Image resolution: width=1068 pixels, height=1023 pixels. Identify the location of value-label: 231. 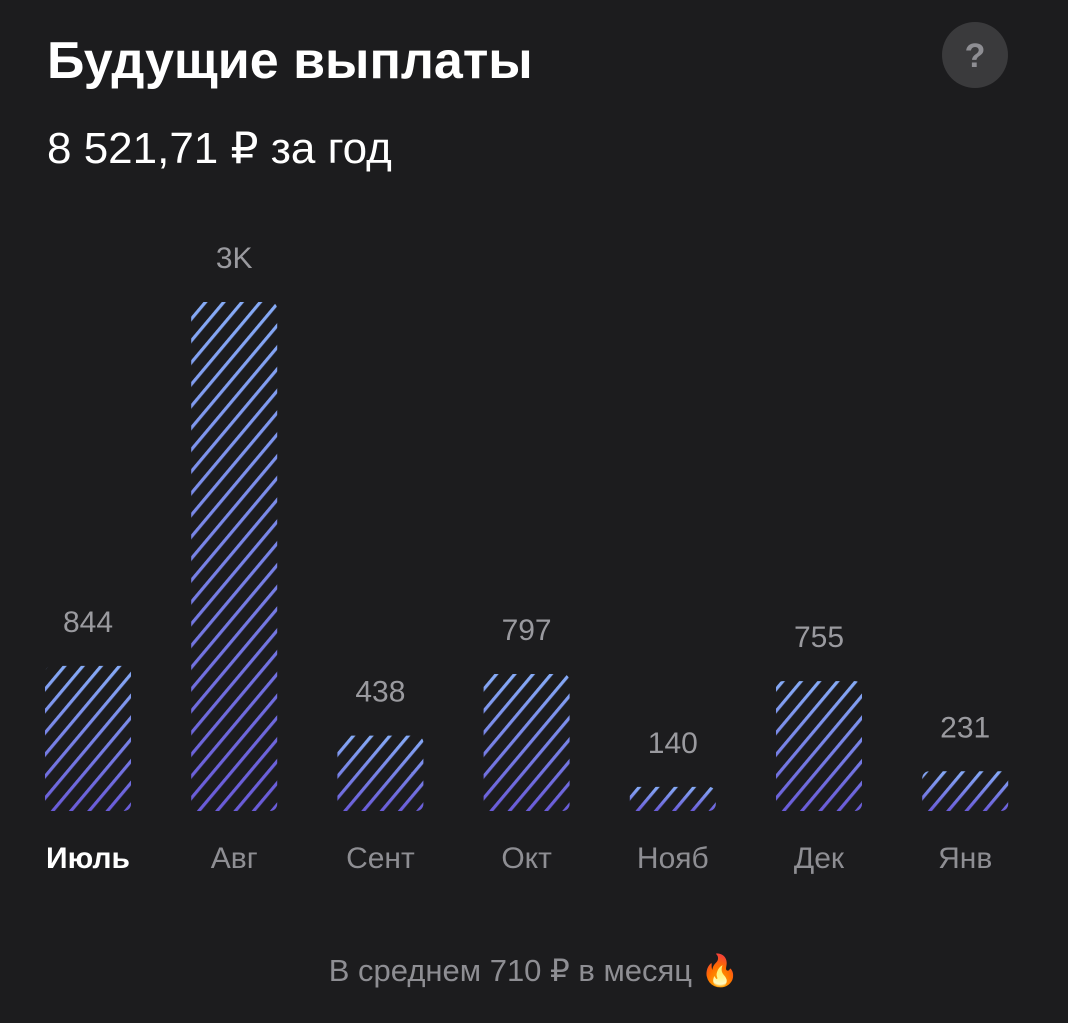
(965, 727).